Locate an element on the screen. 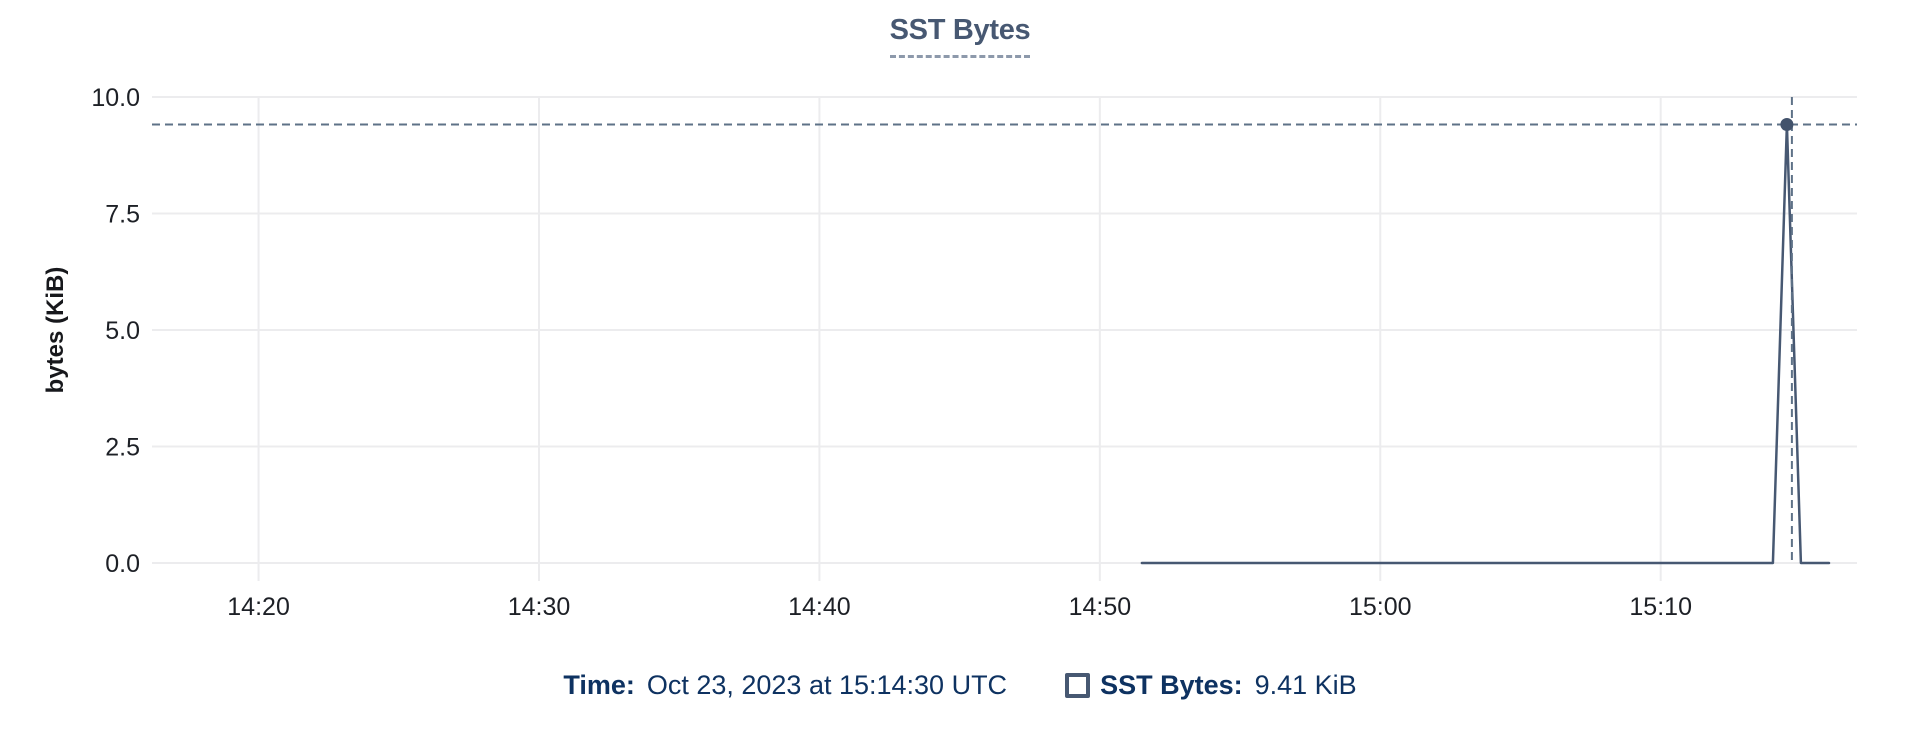 This screenshot has width=1920, height=748. legend-series-item: SST Bytes: 9.41 KiB is located at coordinates (1211, 685).